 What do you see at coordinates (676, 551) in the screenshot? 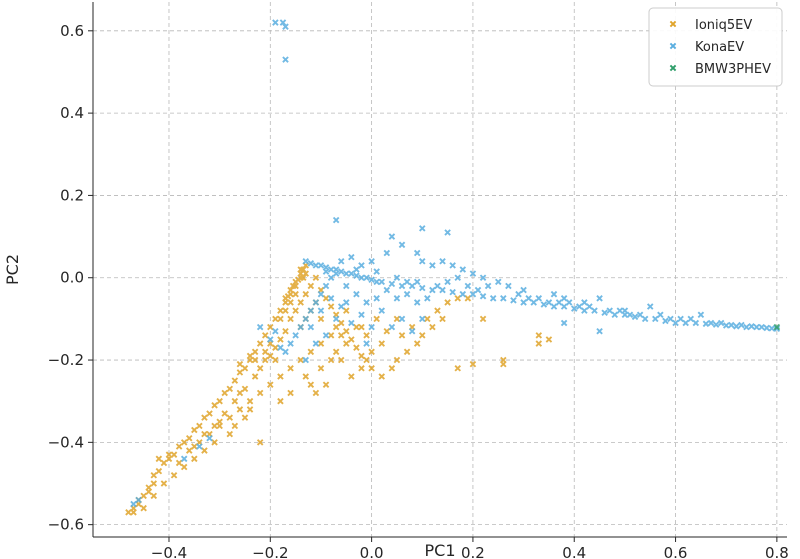
I see `x-tick-label: 0.6` at bounding box center [676, 551].